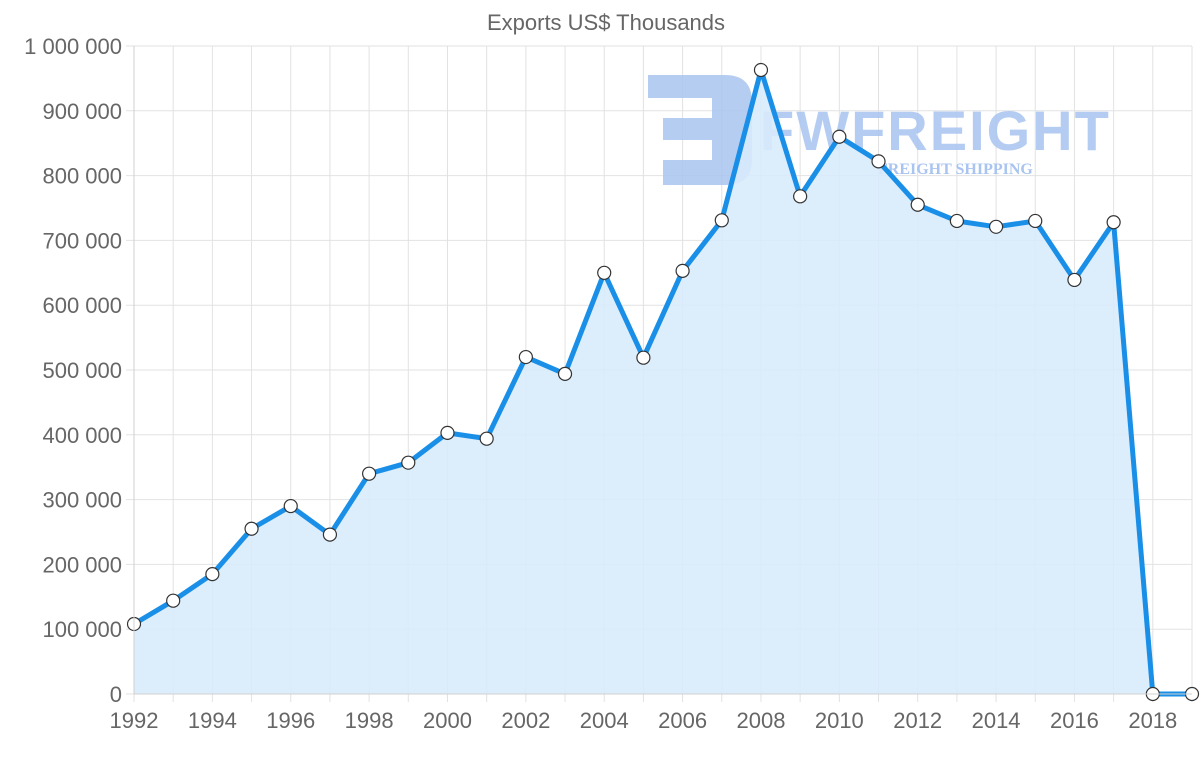  What do you see at coordinates (82, 176) in the screenshot?
I see `y-tick-label: 800 000` at bounding box center [82, 176].